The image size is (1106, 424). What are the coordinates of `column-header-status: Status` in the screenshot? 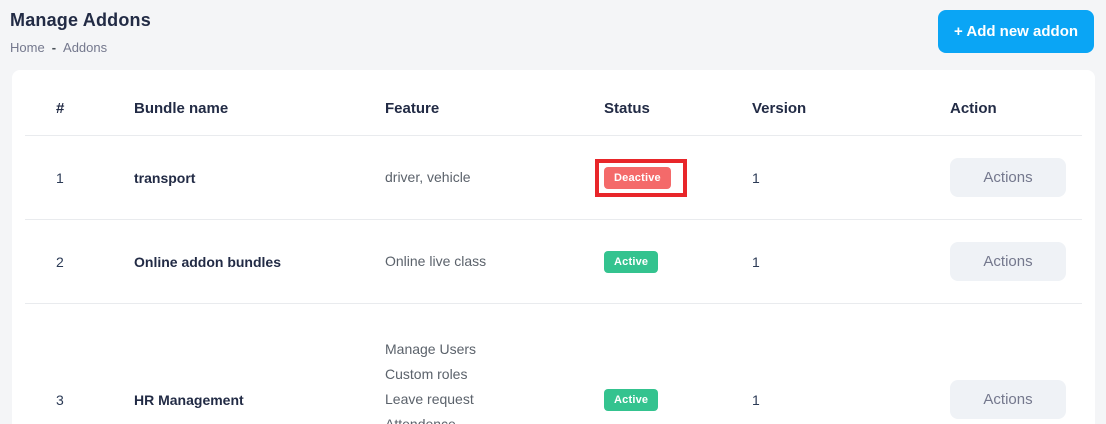 It's located at (678, 103).